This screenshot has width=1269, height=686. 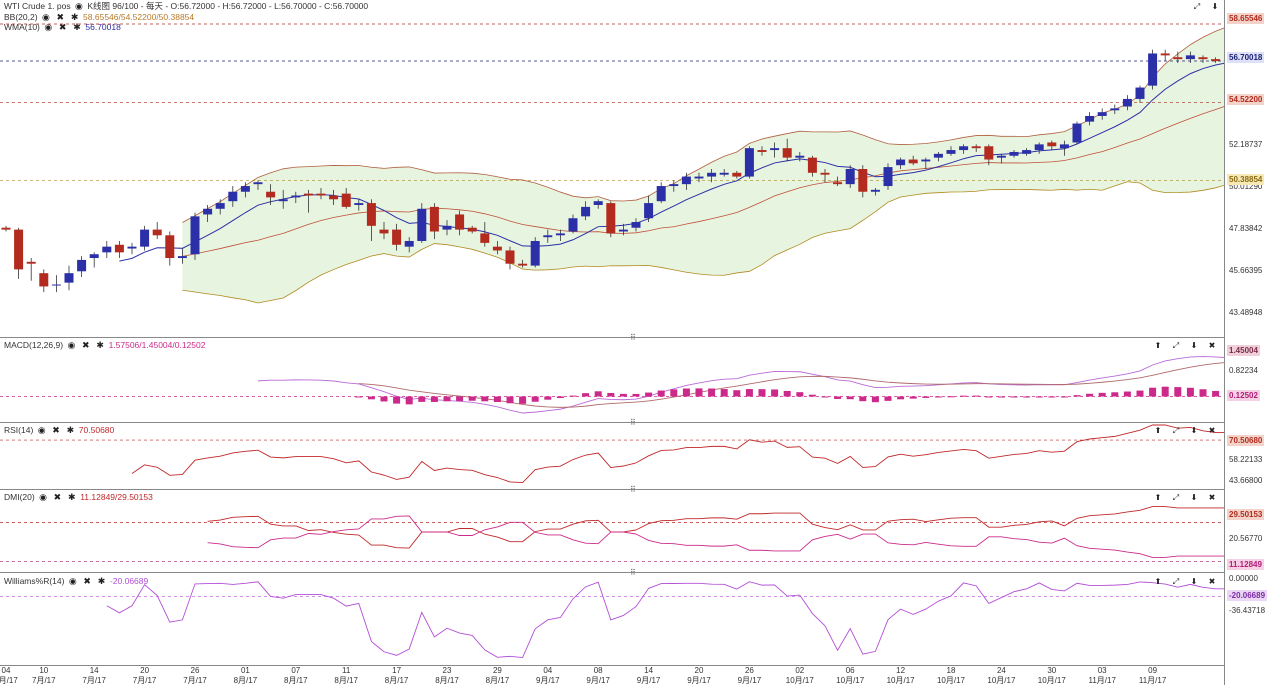 I want to click on williams-axis: 0.00000 -36.43718, so click(x=1247, y=619).